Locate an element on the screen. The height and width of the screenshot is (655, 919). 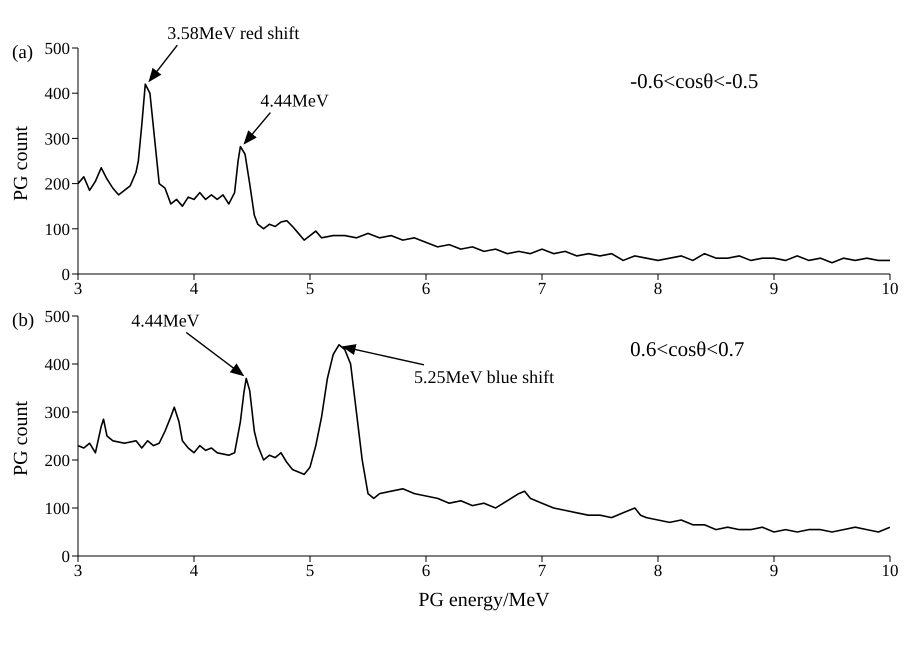
text: (b) is located at coordinates (23, 320).